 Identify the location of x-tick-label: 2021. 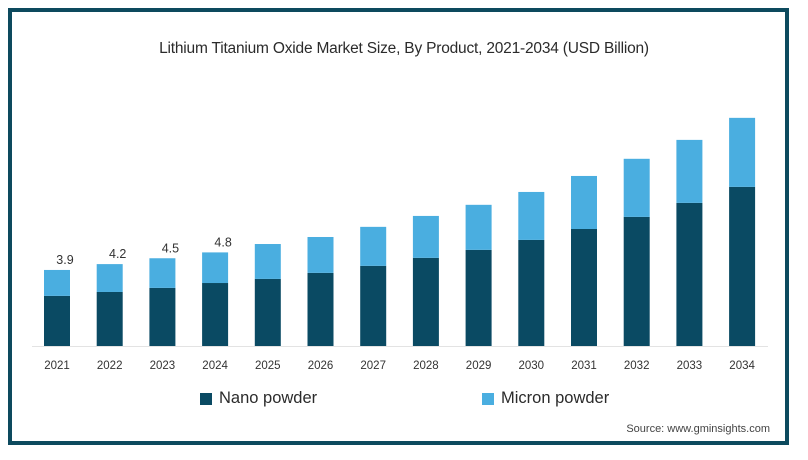
(57, 366).